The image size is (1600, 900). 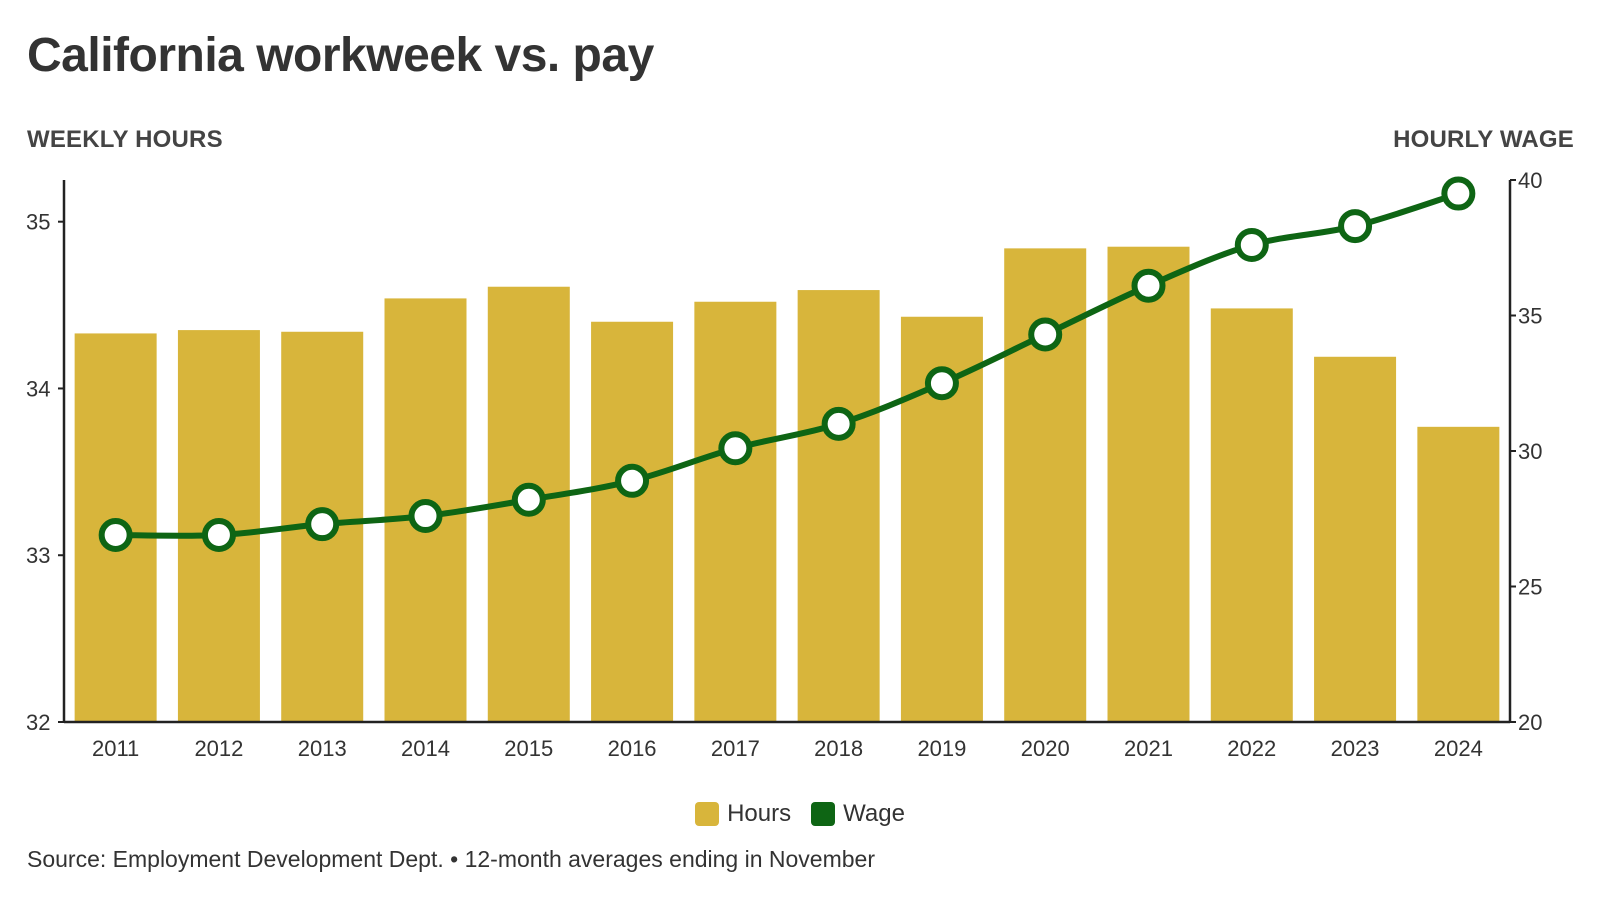 What do you see at coordinates (125, 139) in the screenshot?
I see `left-axis-title: WEEKLY HOURS` at bounding box center [125, 139].